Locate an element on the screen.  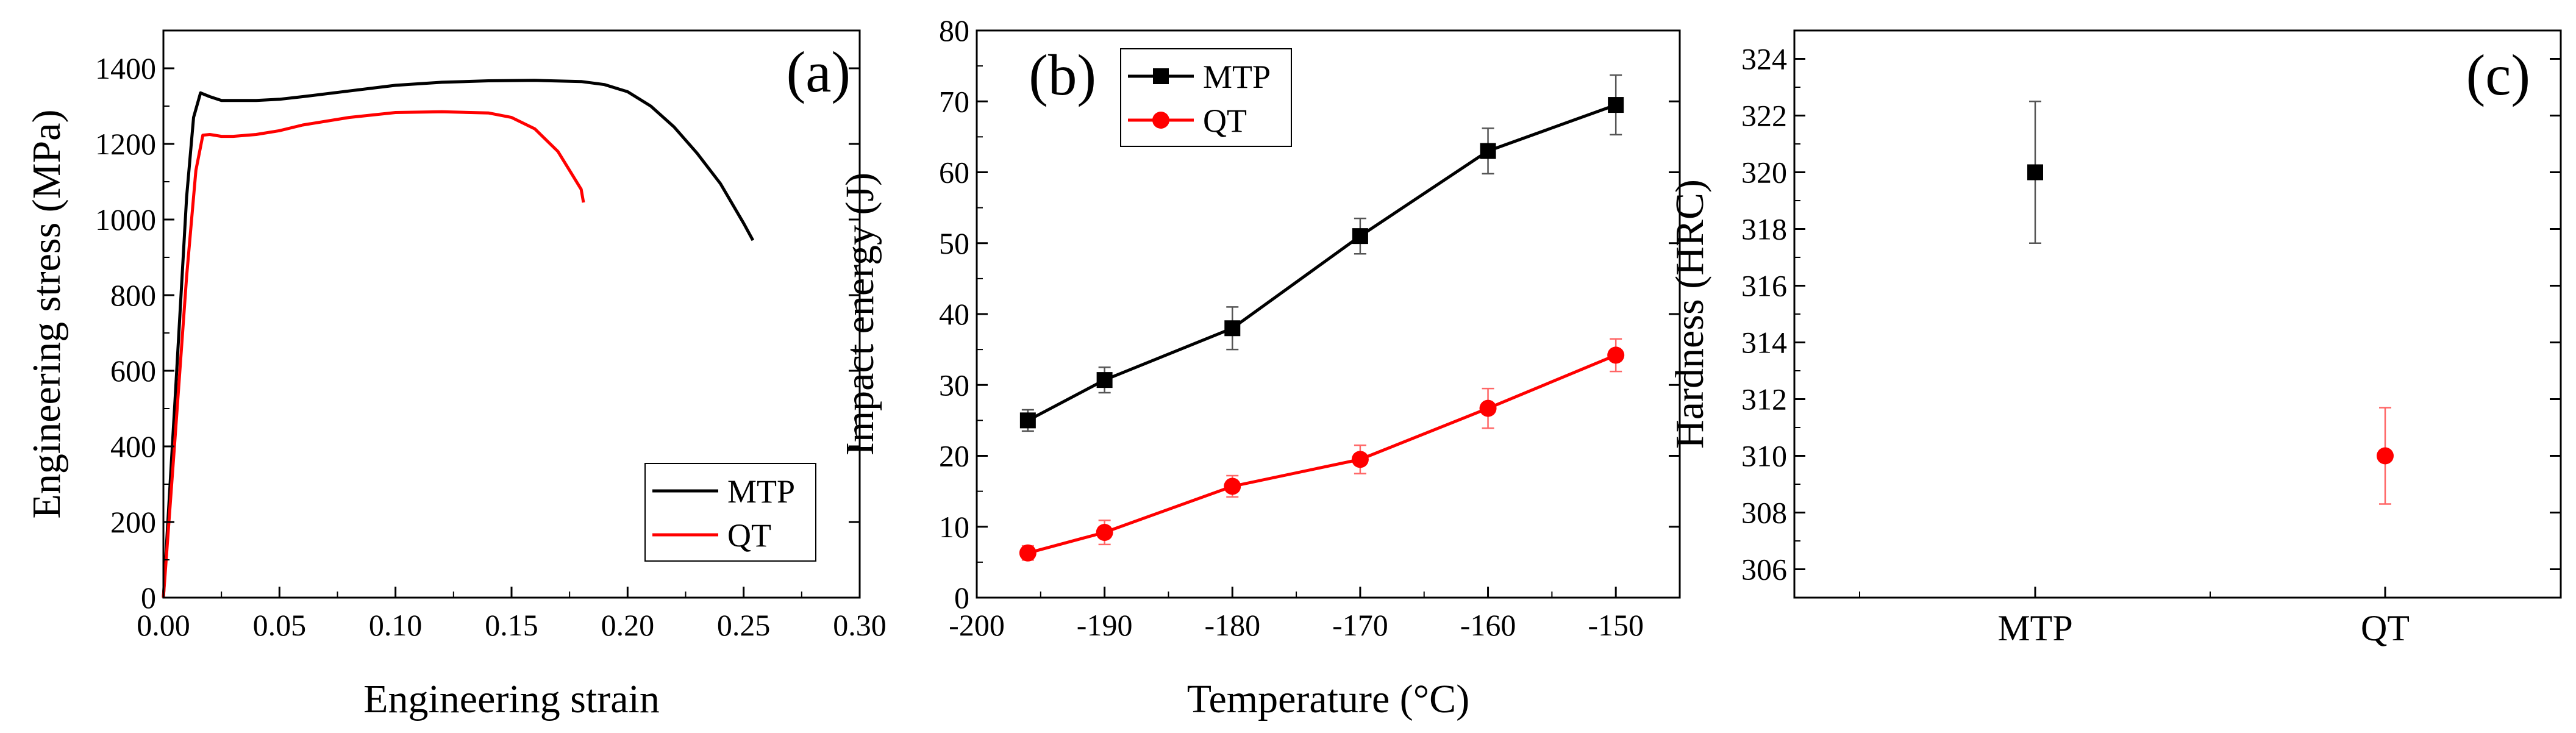
panel-a-x-tick-label-3: 0.15 is located at coordinates (511, 625).